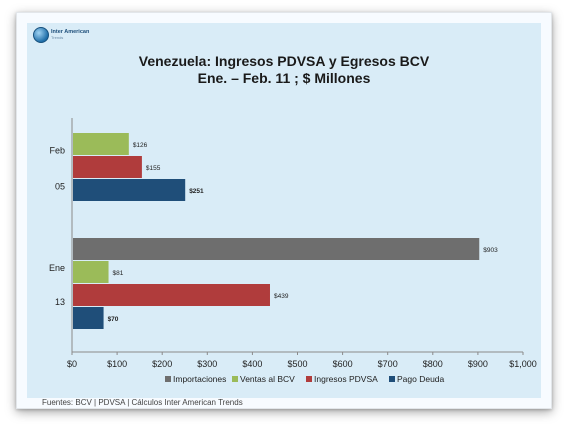 This screenshot has height=431, width=568. Describe the element at coordinates (281, 296) in the screenshot. I see `data-label: $439` at that location.